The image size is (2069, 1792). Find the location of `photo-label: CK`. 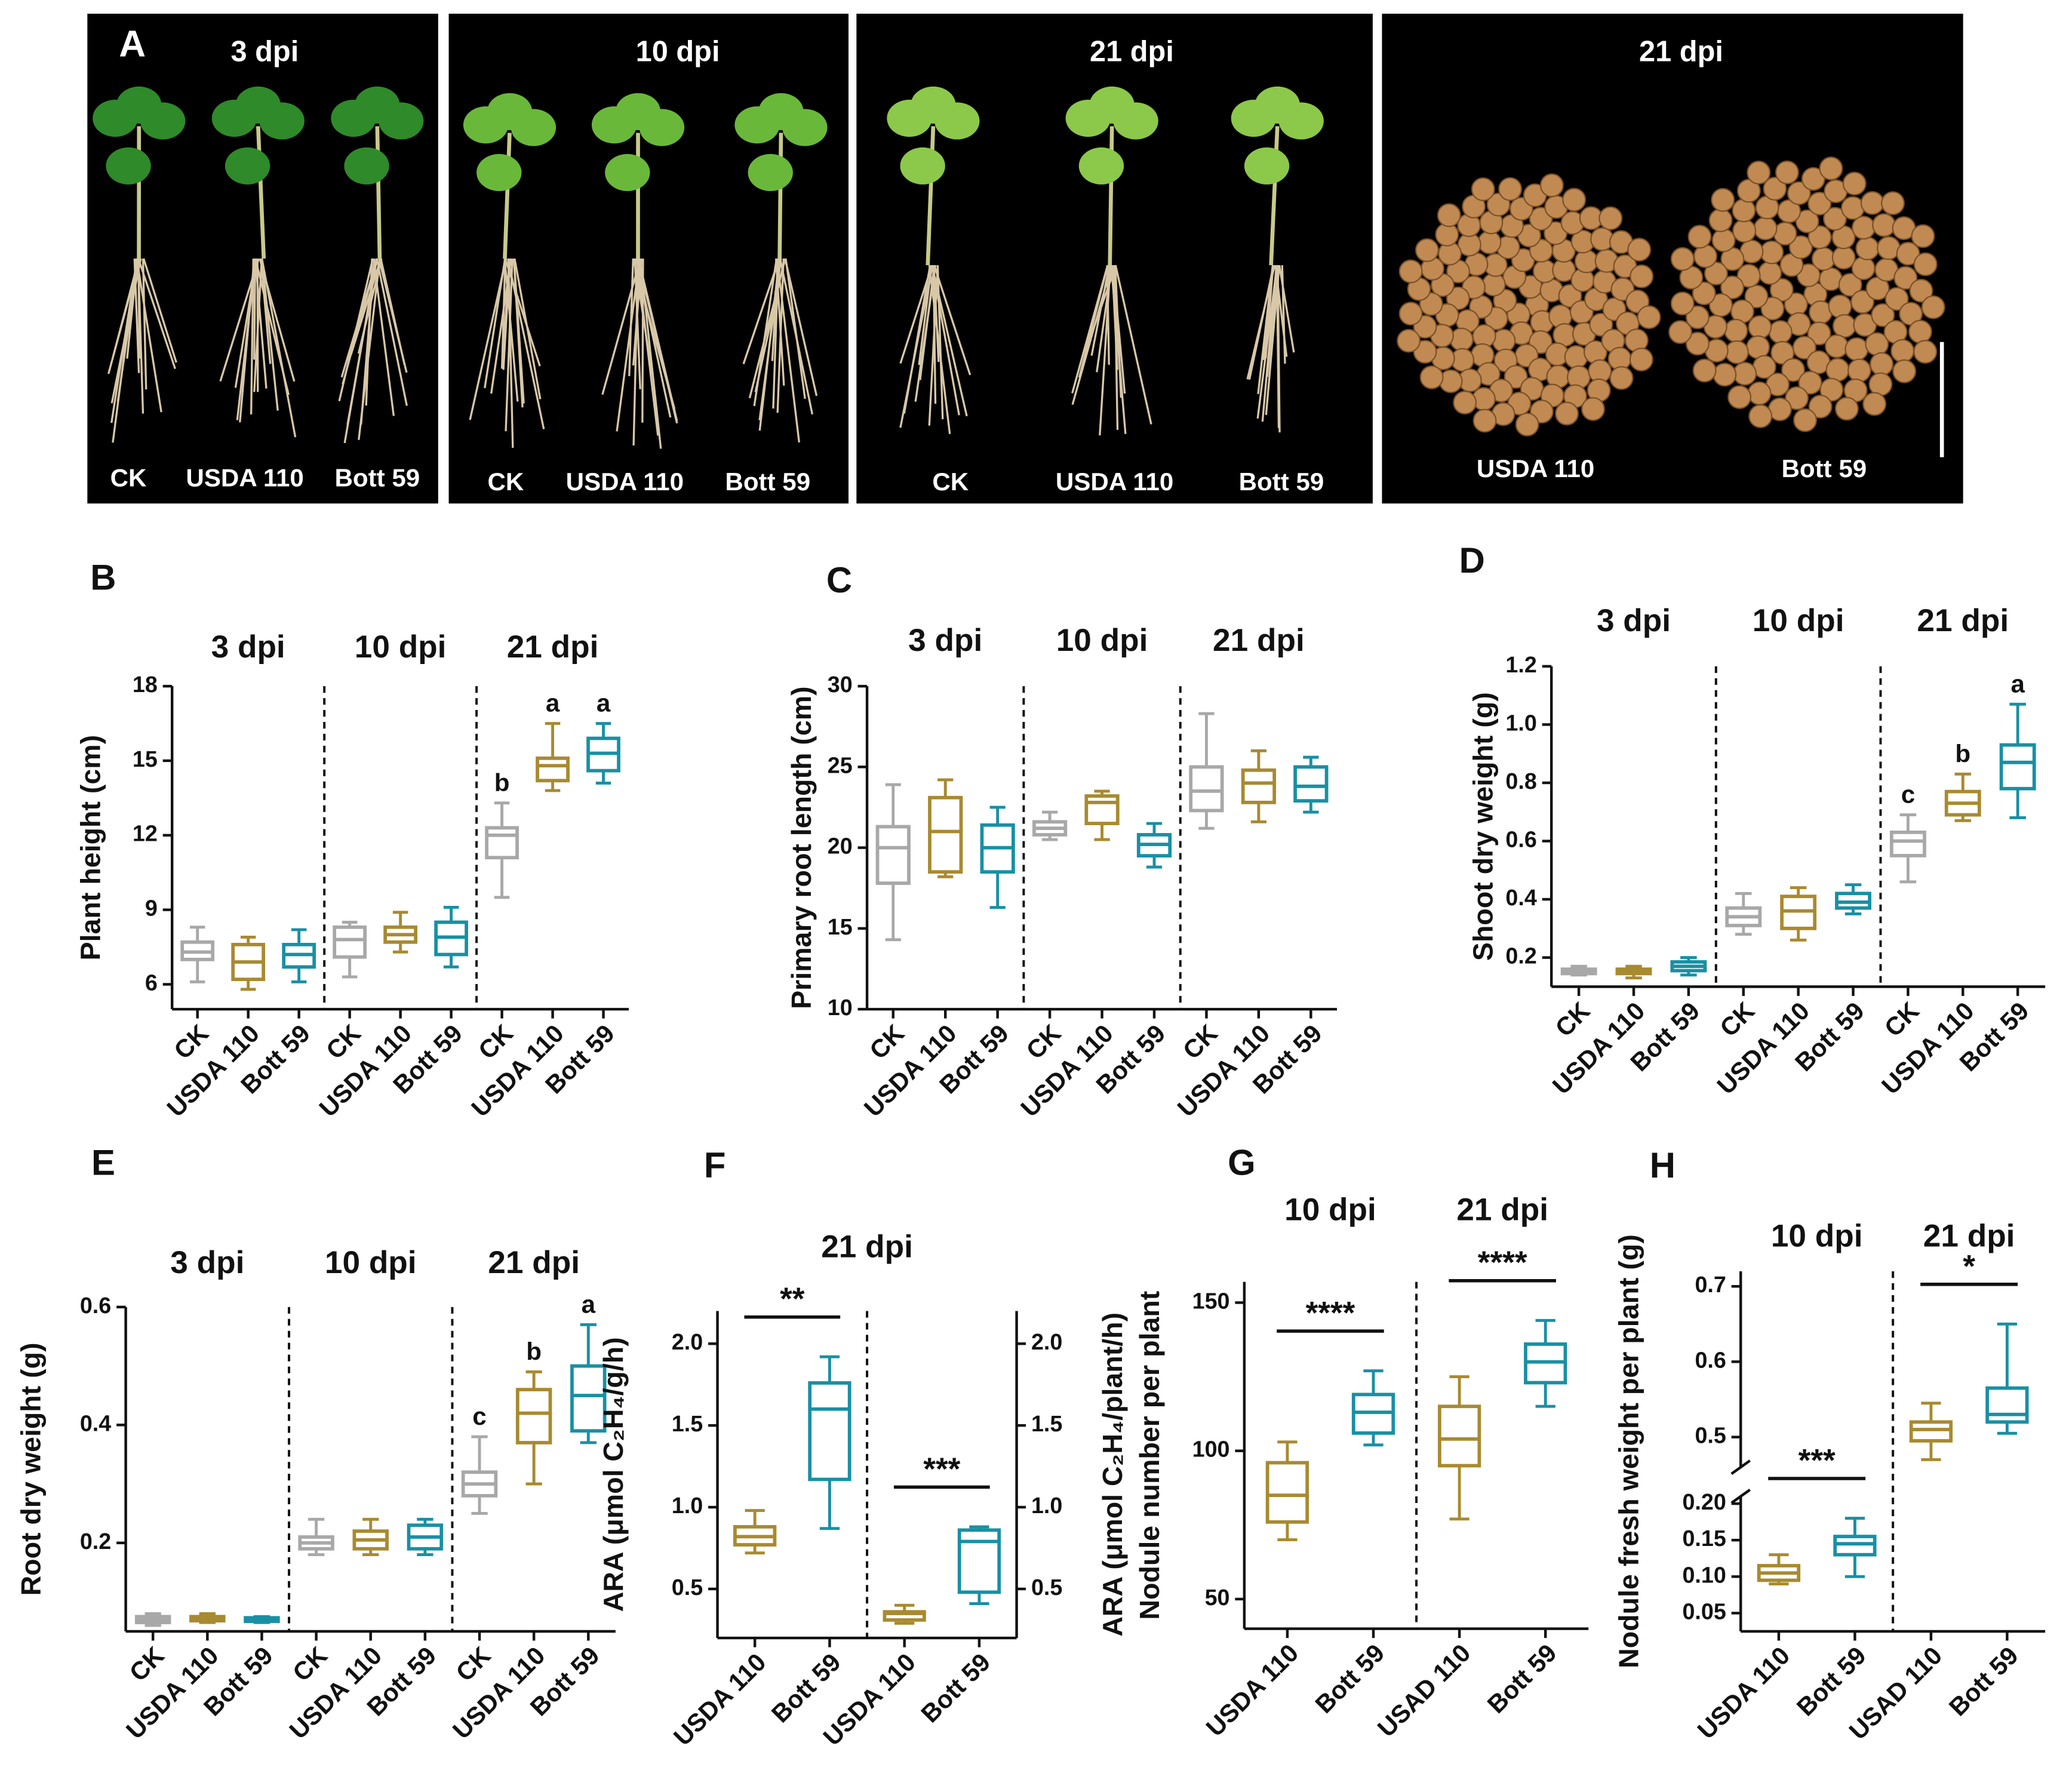

photo-label: CK is located at coordinates (128, 477).